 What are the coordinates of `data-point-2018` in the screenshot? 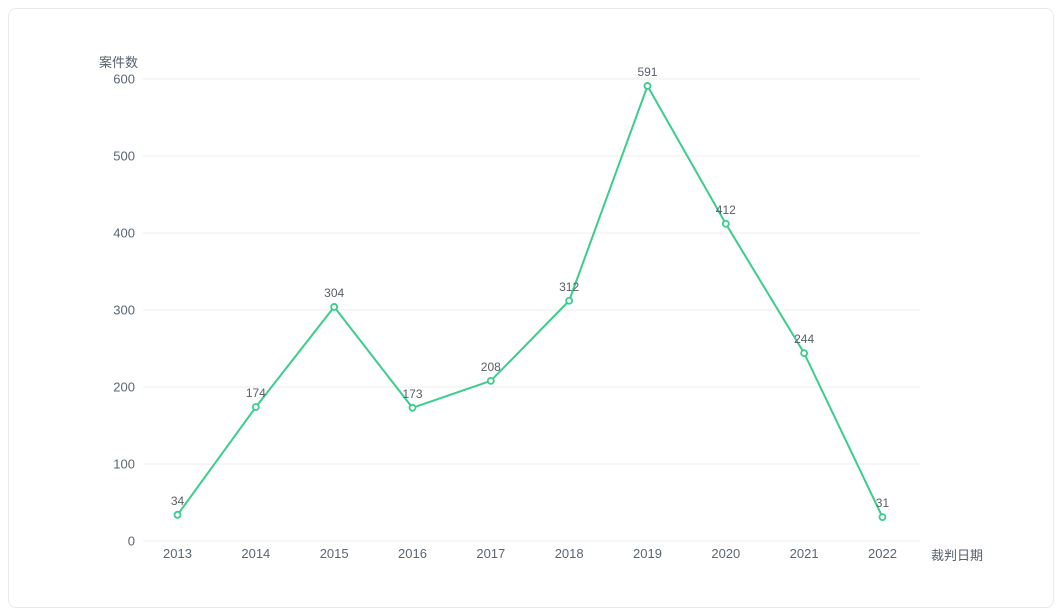 It's located at (569, 300).